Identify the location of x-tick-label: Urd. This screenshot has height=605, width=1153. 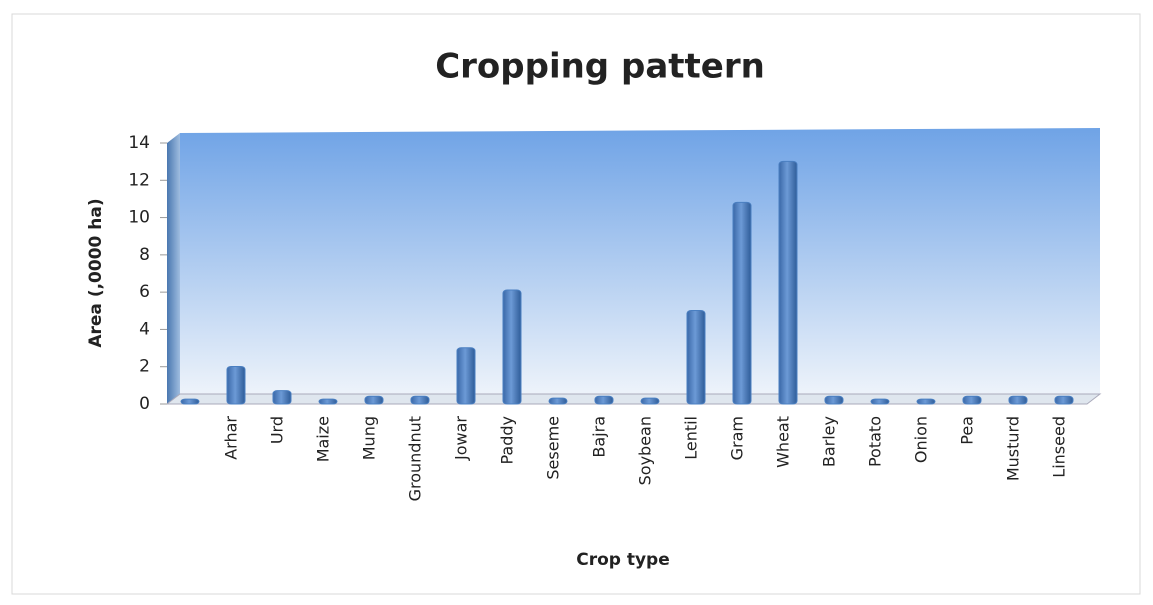
(277, 430).